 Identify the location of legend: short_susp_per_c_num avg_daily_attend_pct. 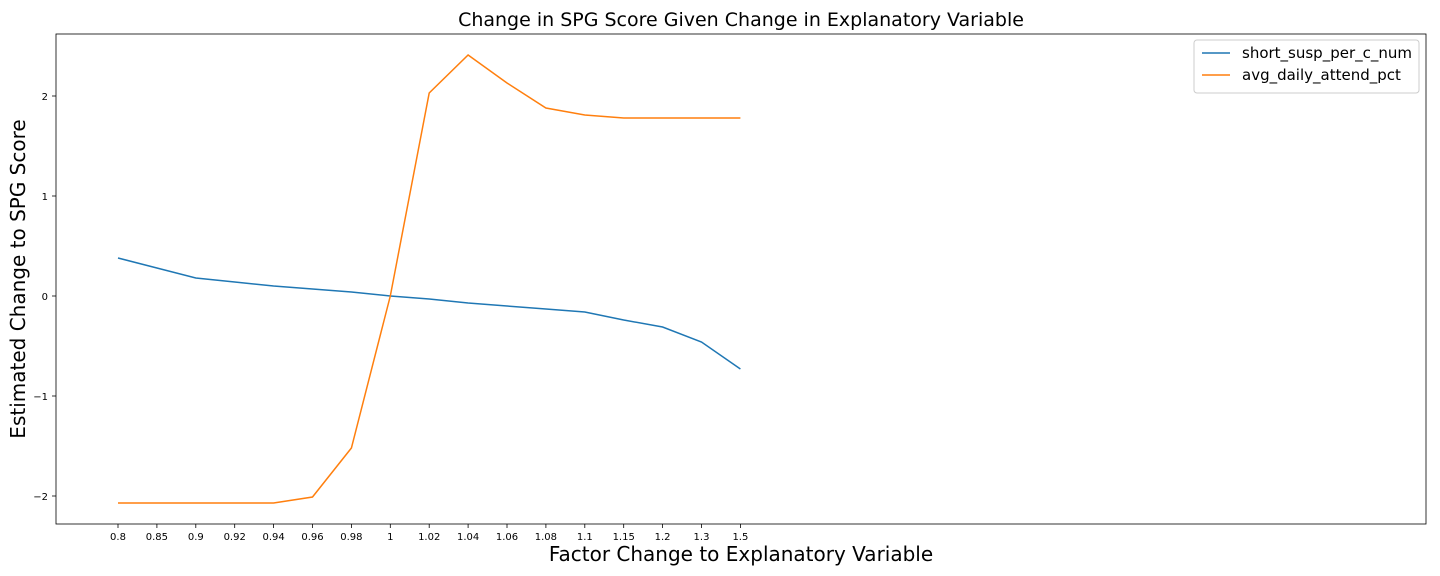
(1306, 66).